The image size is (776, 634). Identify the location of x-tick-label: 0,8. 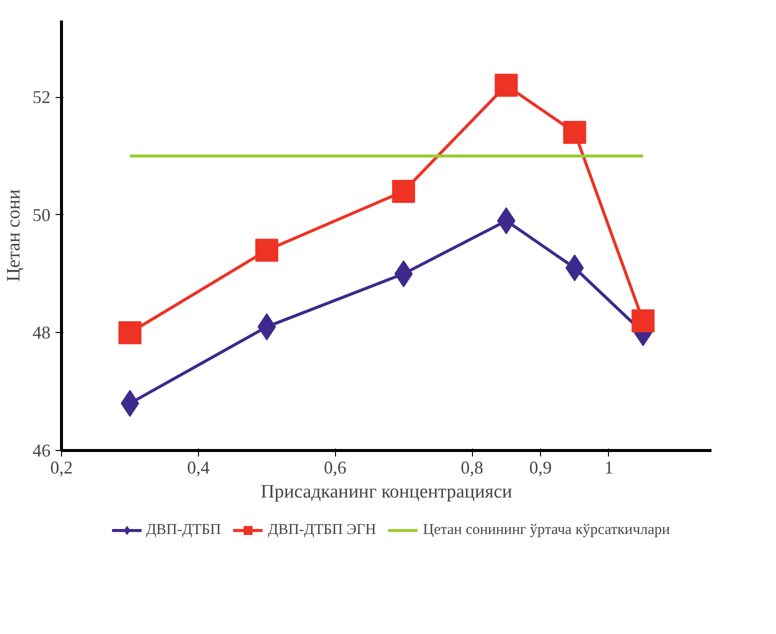
(472, 468).